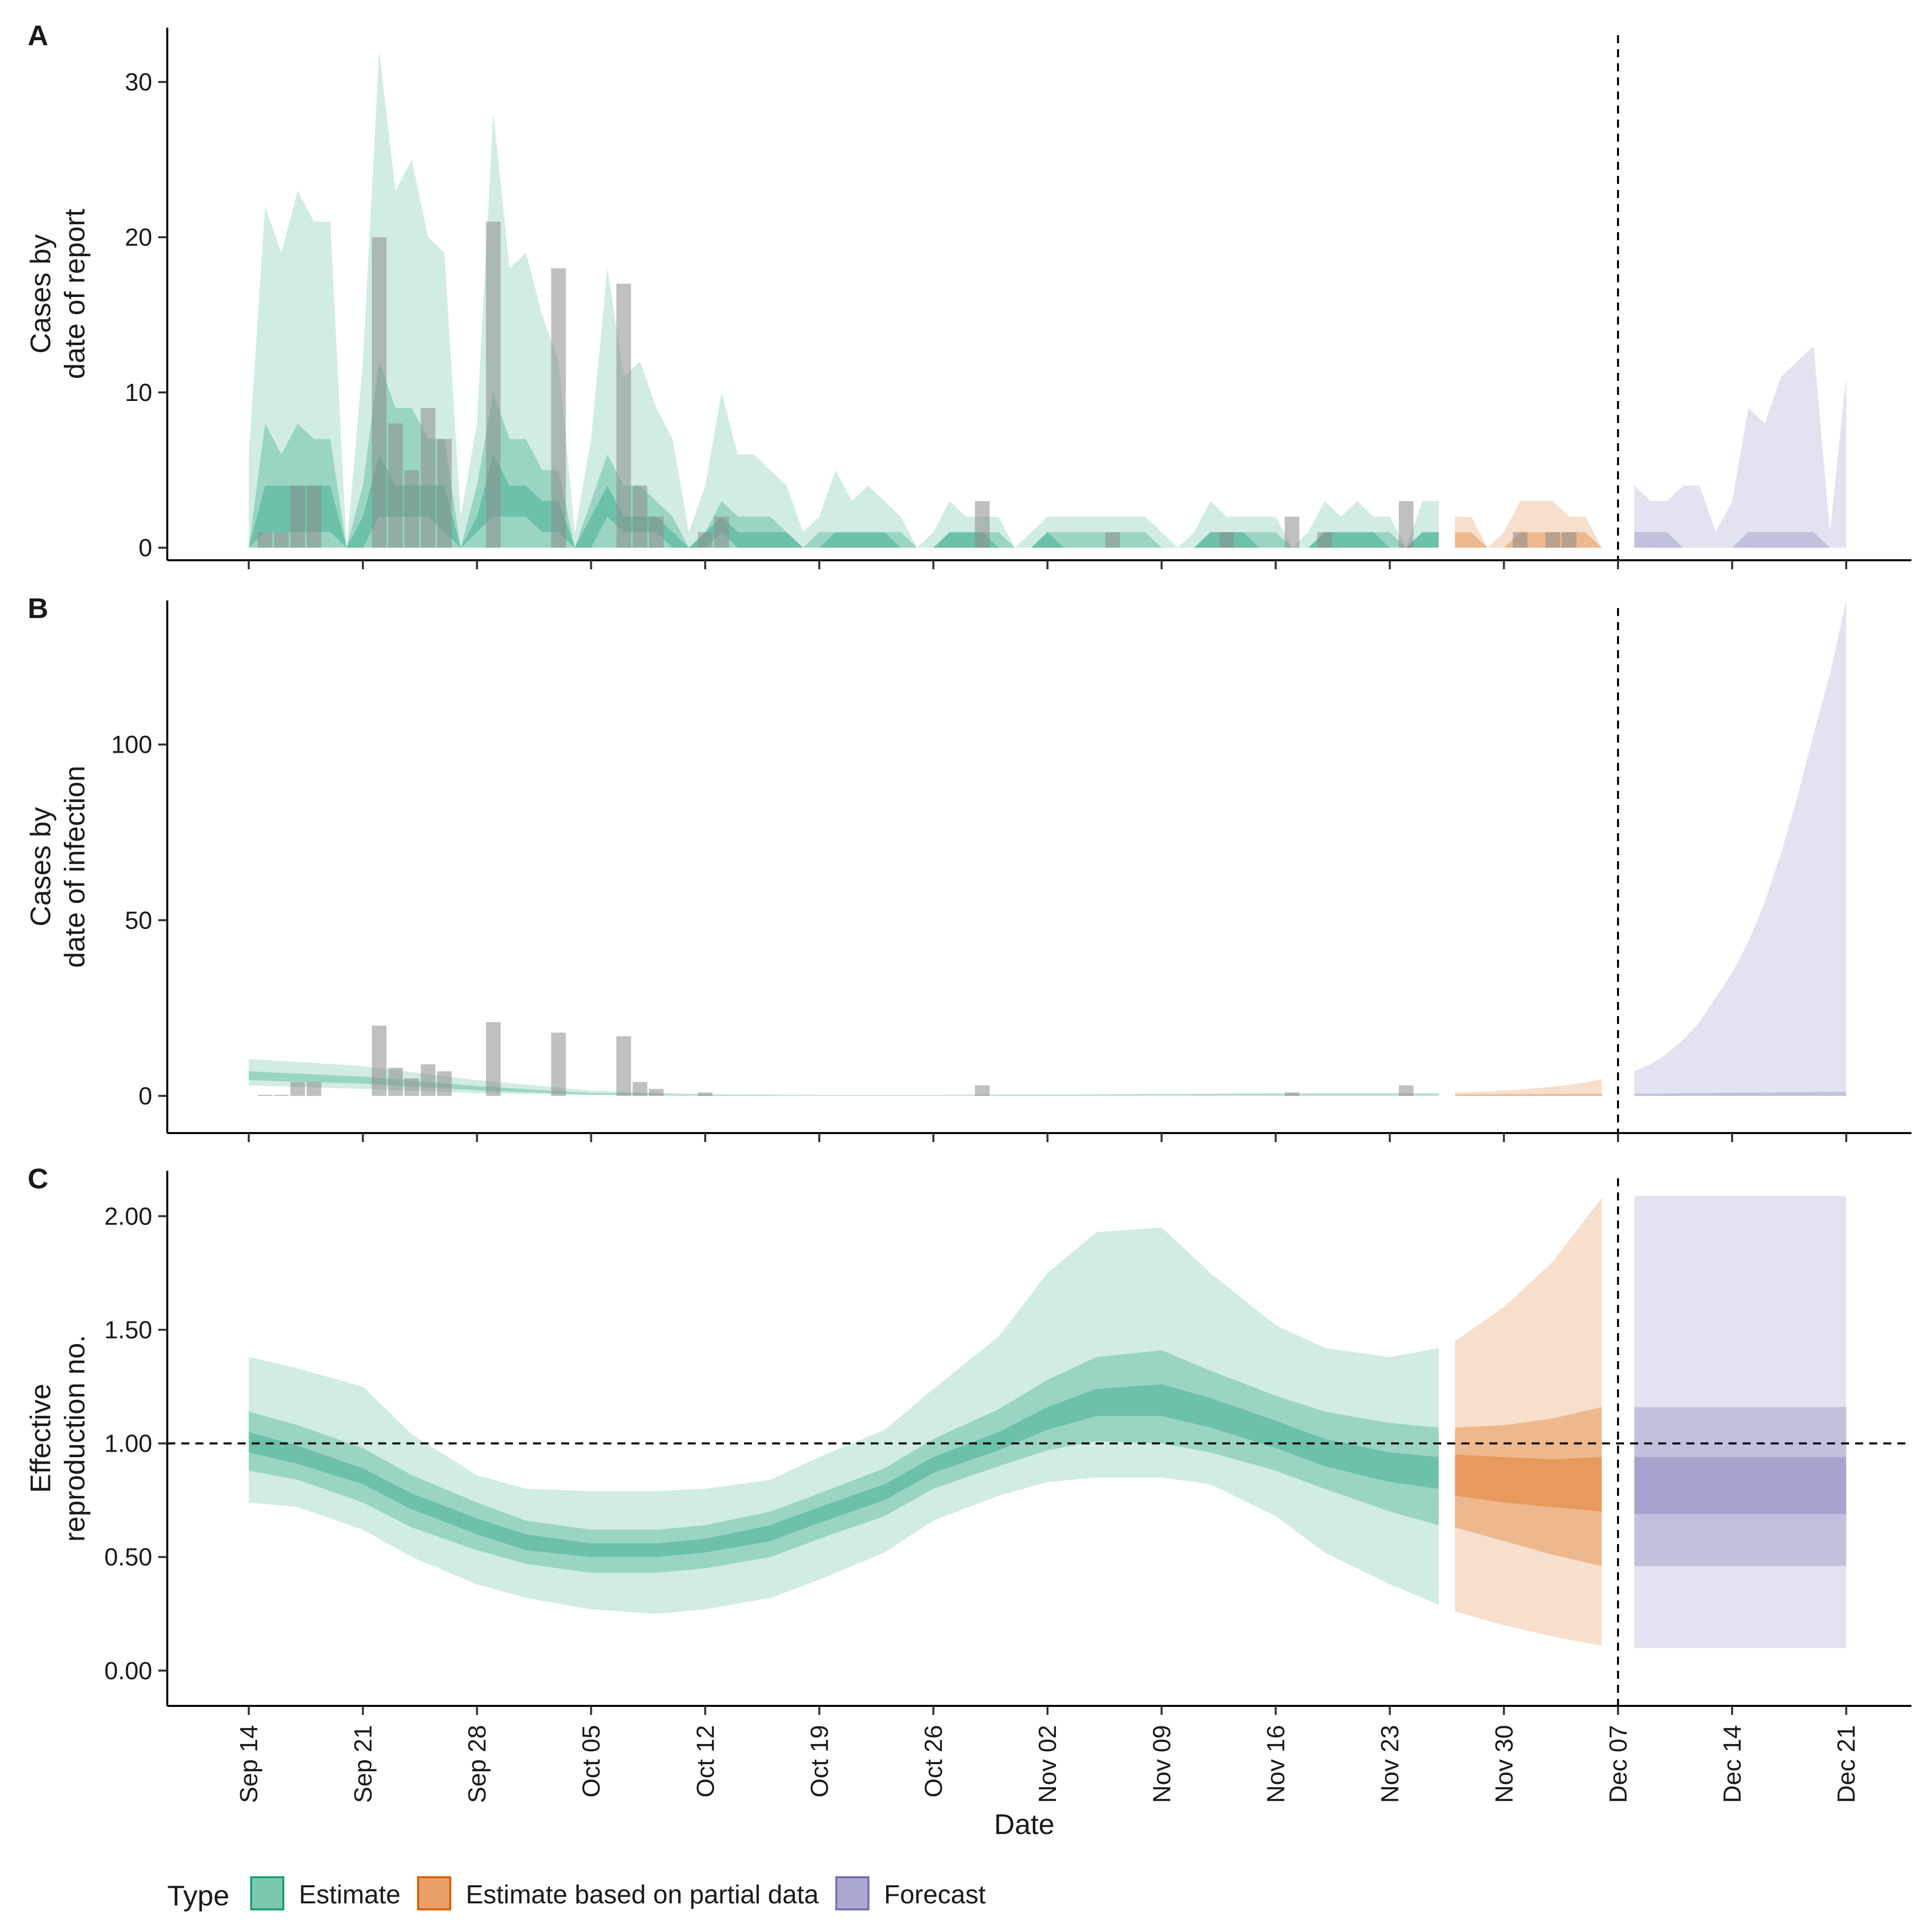 This screenshot has width=1929, height=1932. What do you see at coordinates (705, 1761) in the screenshot?
I see `x-tick-label: Oct 12` at bounding box center [705, 1761].